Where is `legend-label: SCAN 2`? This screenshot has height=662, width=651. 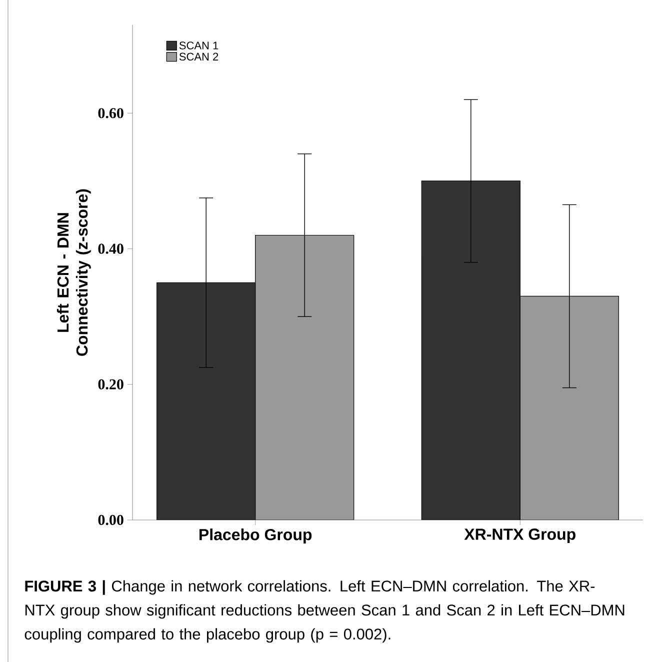 legend-label: SCAN 2 is located at coordinates (198, 56).